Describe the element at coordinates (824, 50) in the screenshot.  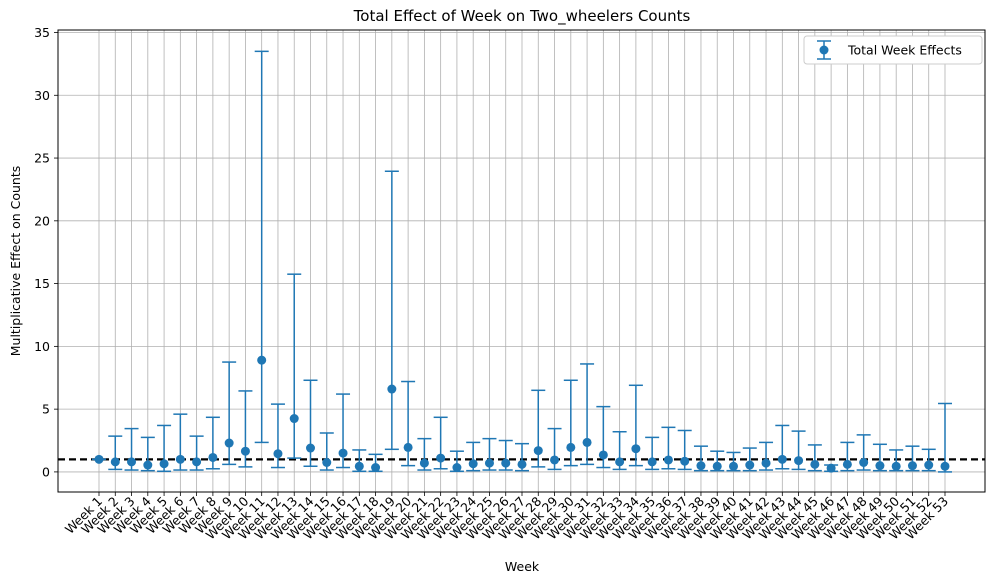
I see `legend-marker` at that location.